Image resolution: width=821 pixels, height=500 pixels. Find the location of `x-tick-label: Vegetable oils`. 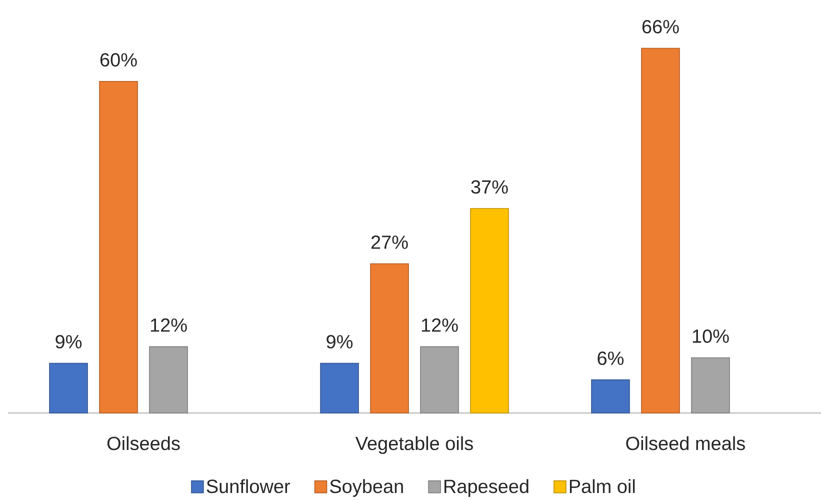

x-tick-label: Vegetable oils is located at coordinates (414, 445).